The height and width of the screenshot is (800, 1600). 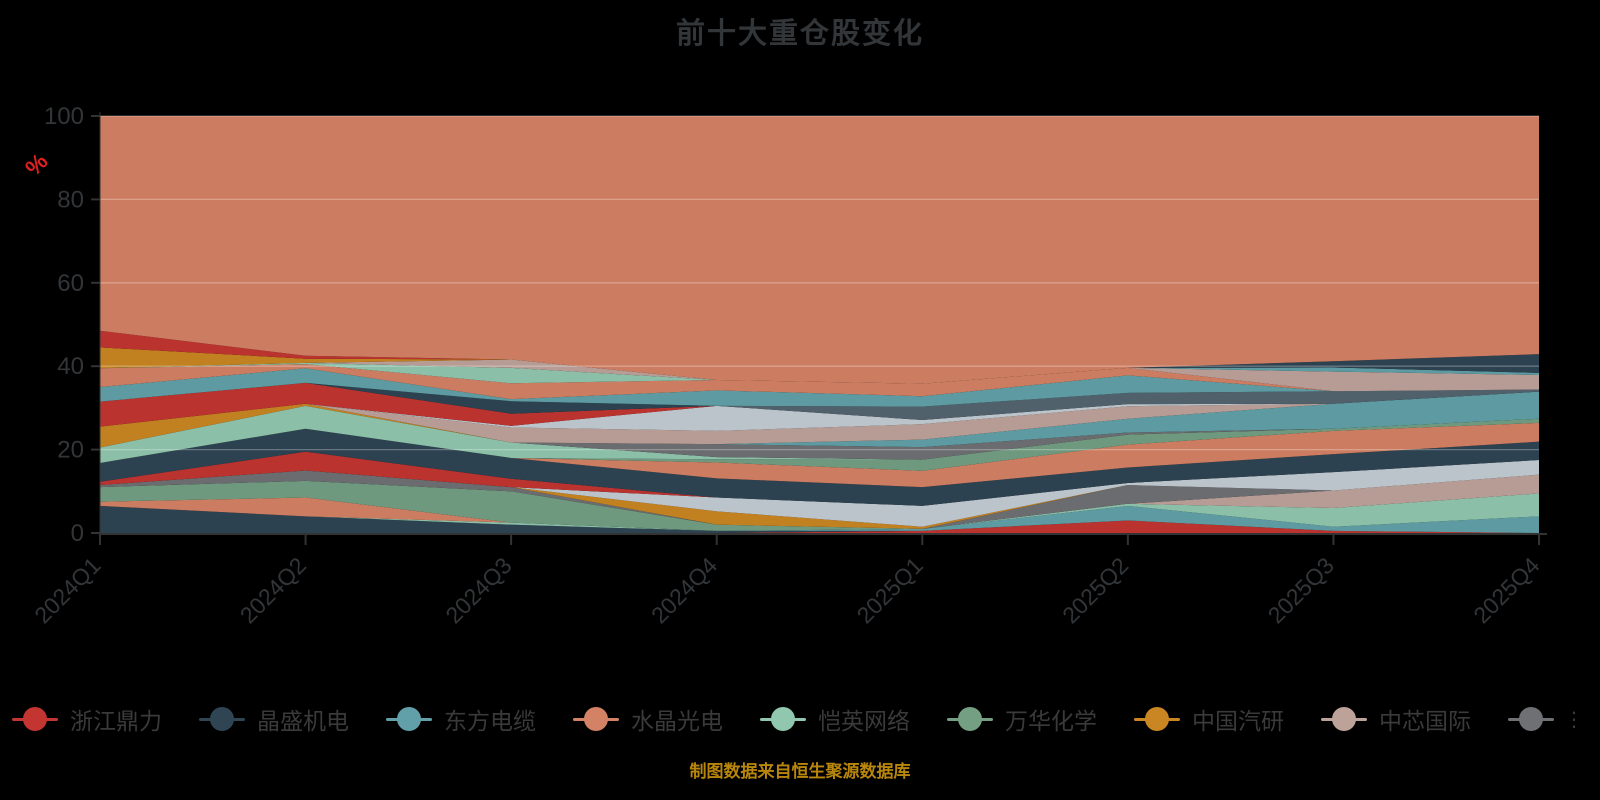 What do you see at coordinates (1051, 721) in the screenshot?
I see `legend-item-label: 万华化学` at bounding box center [1051, 721].